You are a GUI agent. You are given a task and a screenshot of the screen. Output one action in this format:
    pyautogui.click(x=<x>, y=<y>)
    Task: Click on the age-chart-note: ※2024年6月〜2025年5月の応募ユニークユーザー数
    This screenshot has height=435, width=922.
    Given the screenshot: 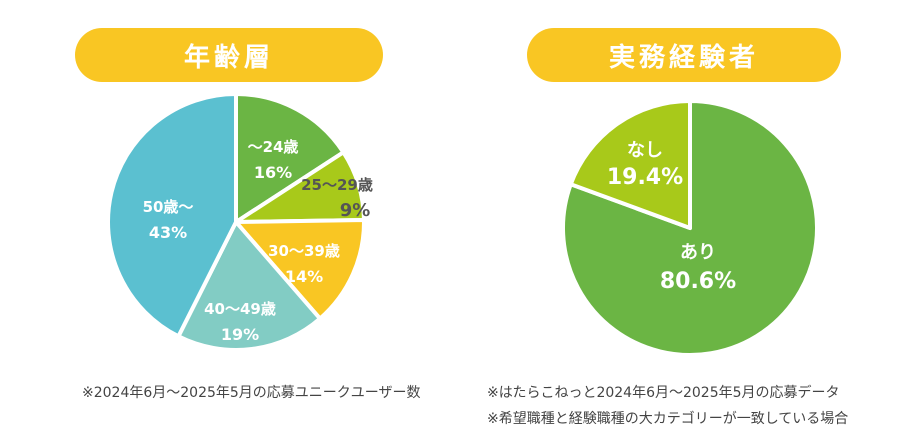 What is the action you would take?
    pyautogui.click(x=251, y=393)
    